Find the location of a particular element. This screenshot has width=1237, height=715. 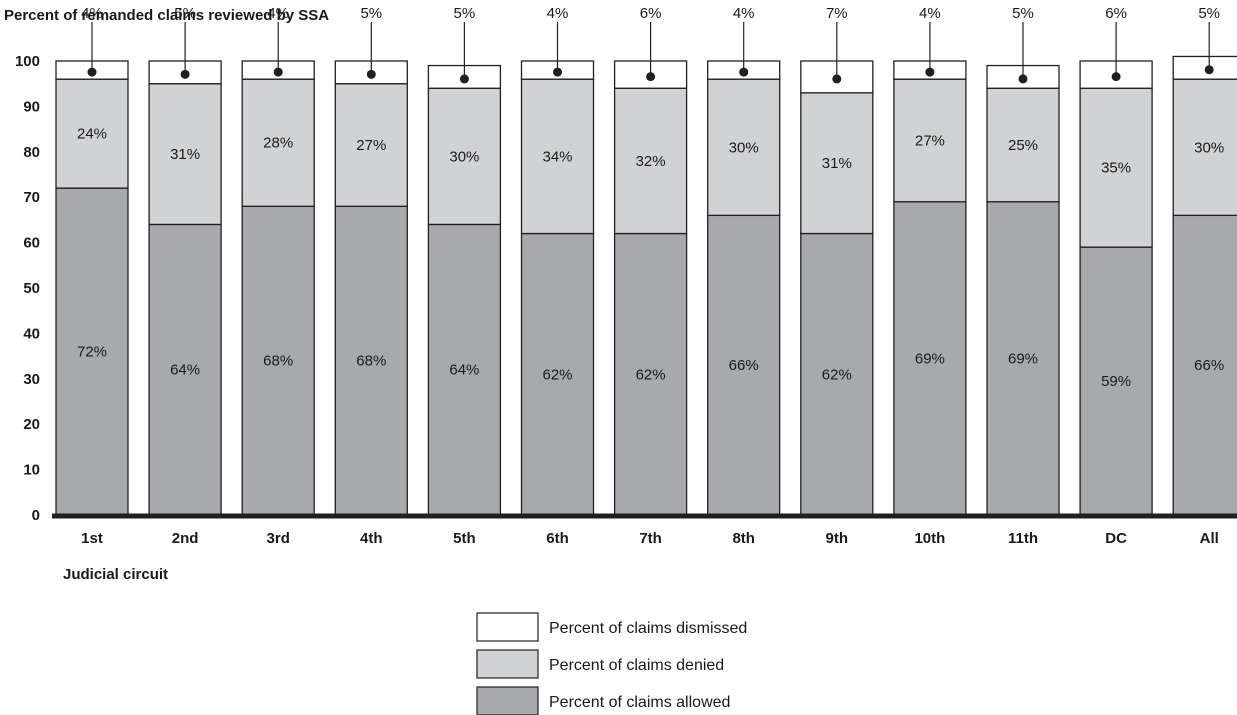

data-label-dismissed: 7% is located at coordinates (837, 13).